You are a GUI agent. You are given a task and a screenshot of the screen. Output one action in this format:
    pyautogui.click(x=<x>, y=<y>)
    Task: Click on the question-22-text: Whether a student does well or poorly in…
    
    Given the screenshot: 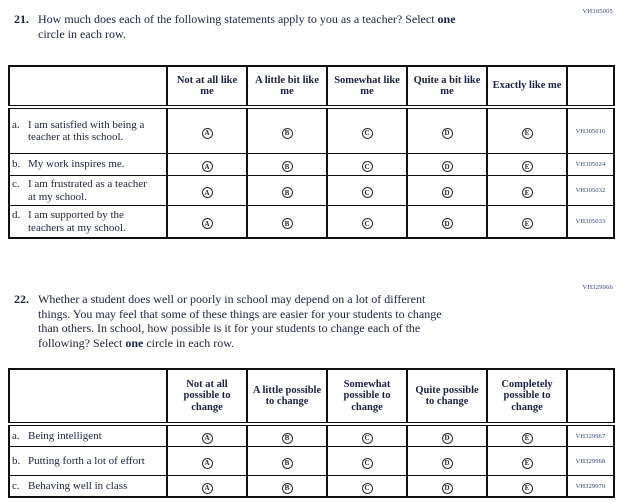 What is the action you would take?
    pyautogui.click(x=240, y=321)
    